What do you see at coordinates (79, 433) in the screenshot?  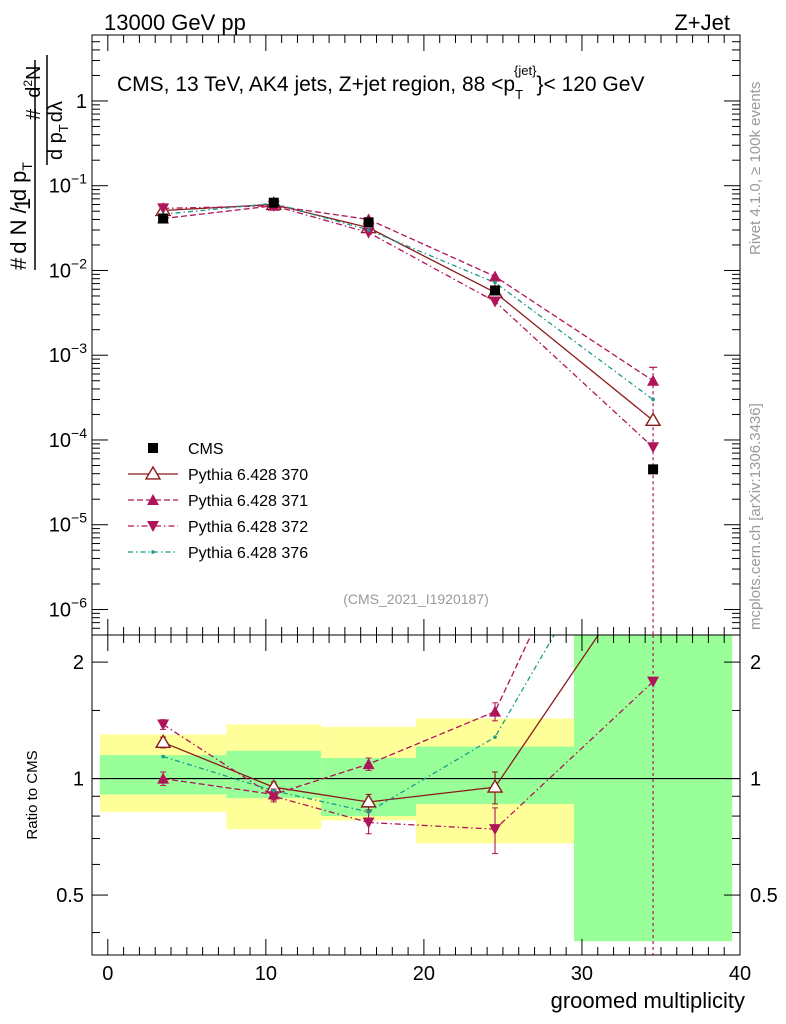 I see `y-tick-exp: −4` at bounding box center [79, 433].